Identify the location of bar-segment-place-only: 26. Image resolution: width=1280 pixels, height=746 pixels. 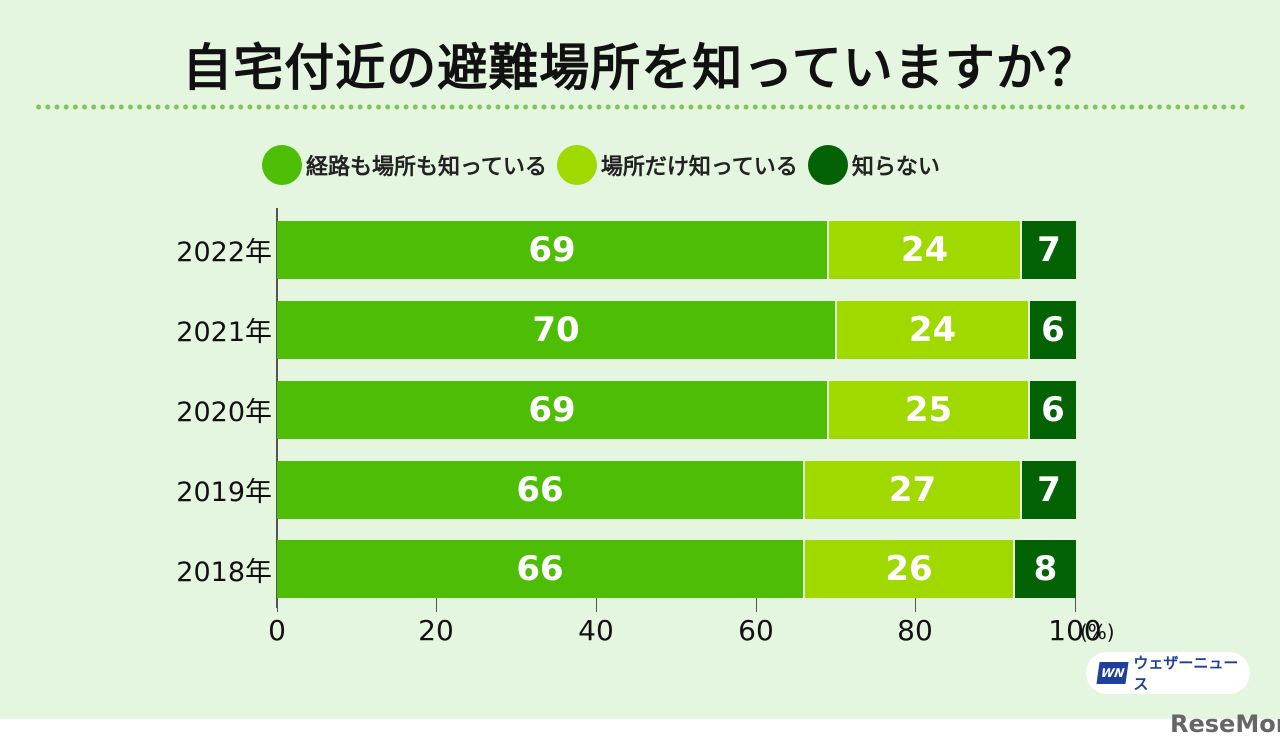
(908, 569).